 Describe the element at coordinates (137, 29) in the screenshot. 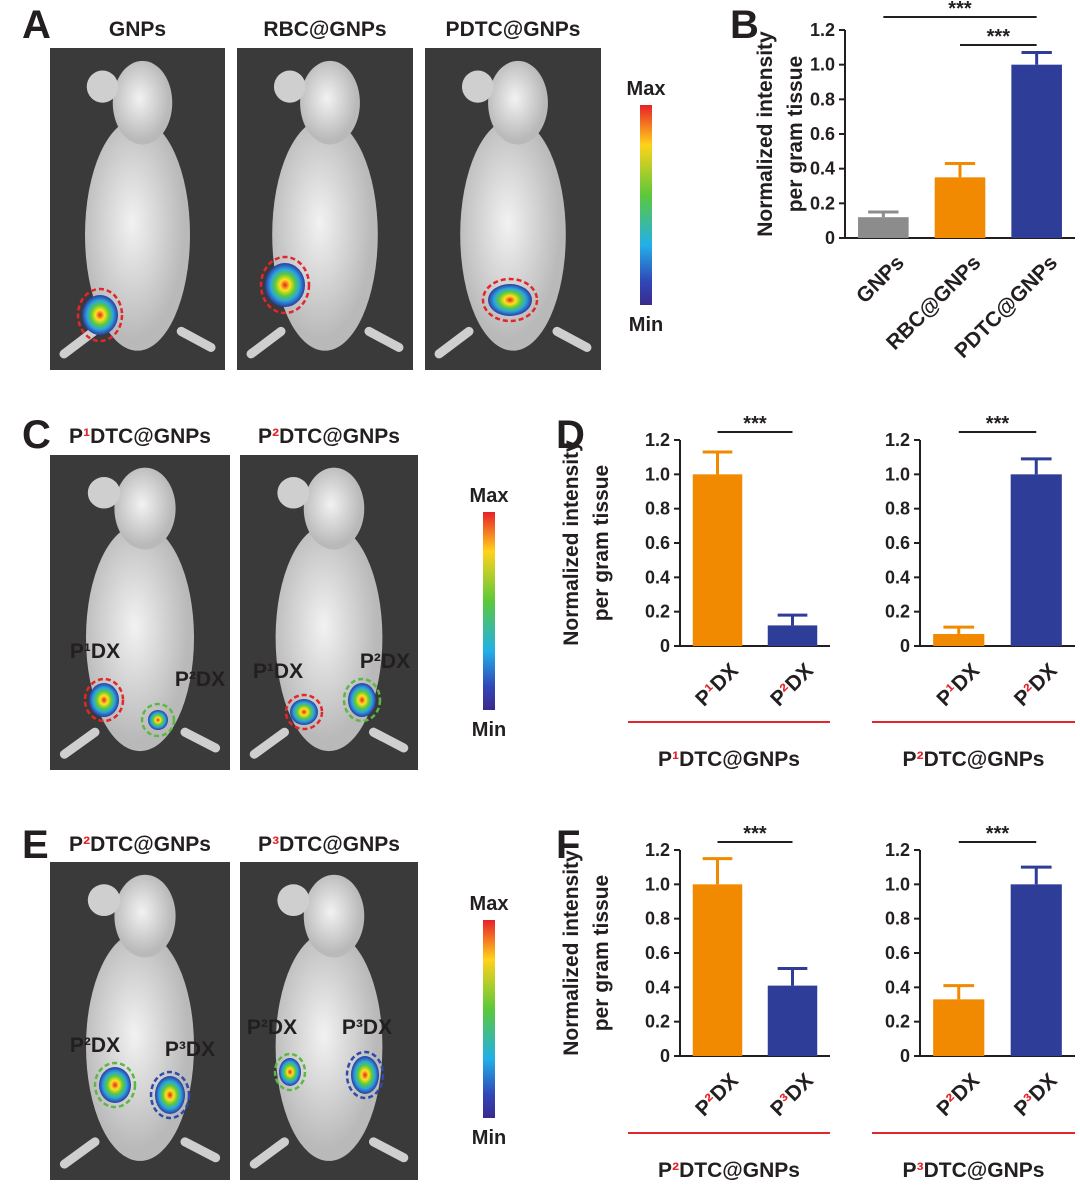

I see `image-title: GNPs` at that location.